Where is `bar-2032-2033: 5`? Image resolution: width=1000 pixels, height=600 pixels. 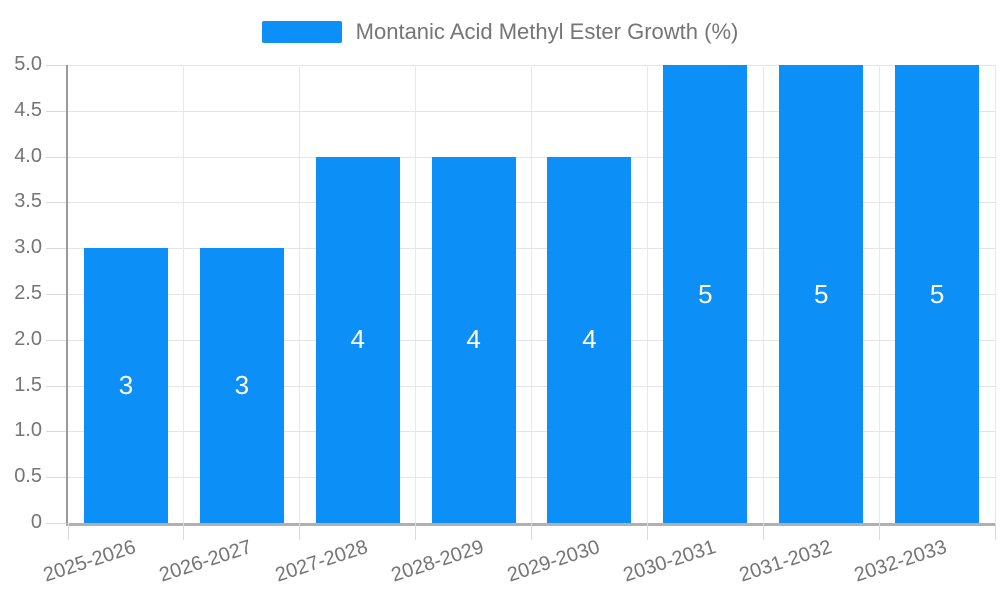 bar-2032-2033: 5 is located at coordinates (937, 294).